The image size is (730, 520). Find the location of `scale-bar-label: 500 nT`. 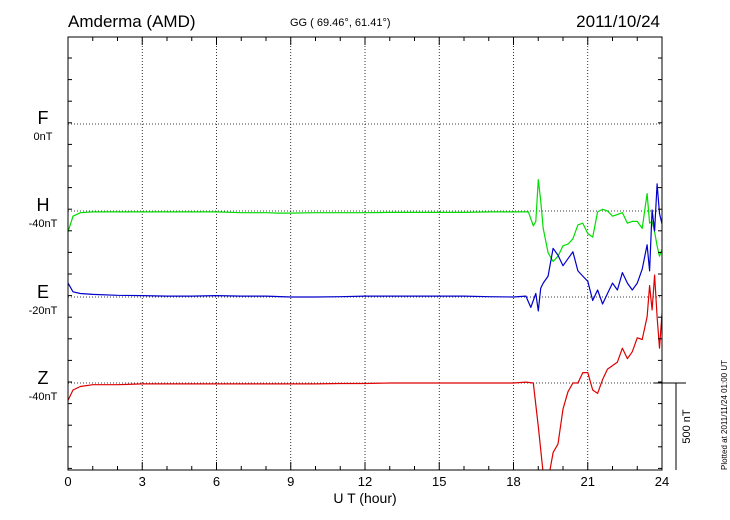

scale-bar-label: 500 nT is located at coordinates (687, 426).